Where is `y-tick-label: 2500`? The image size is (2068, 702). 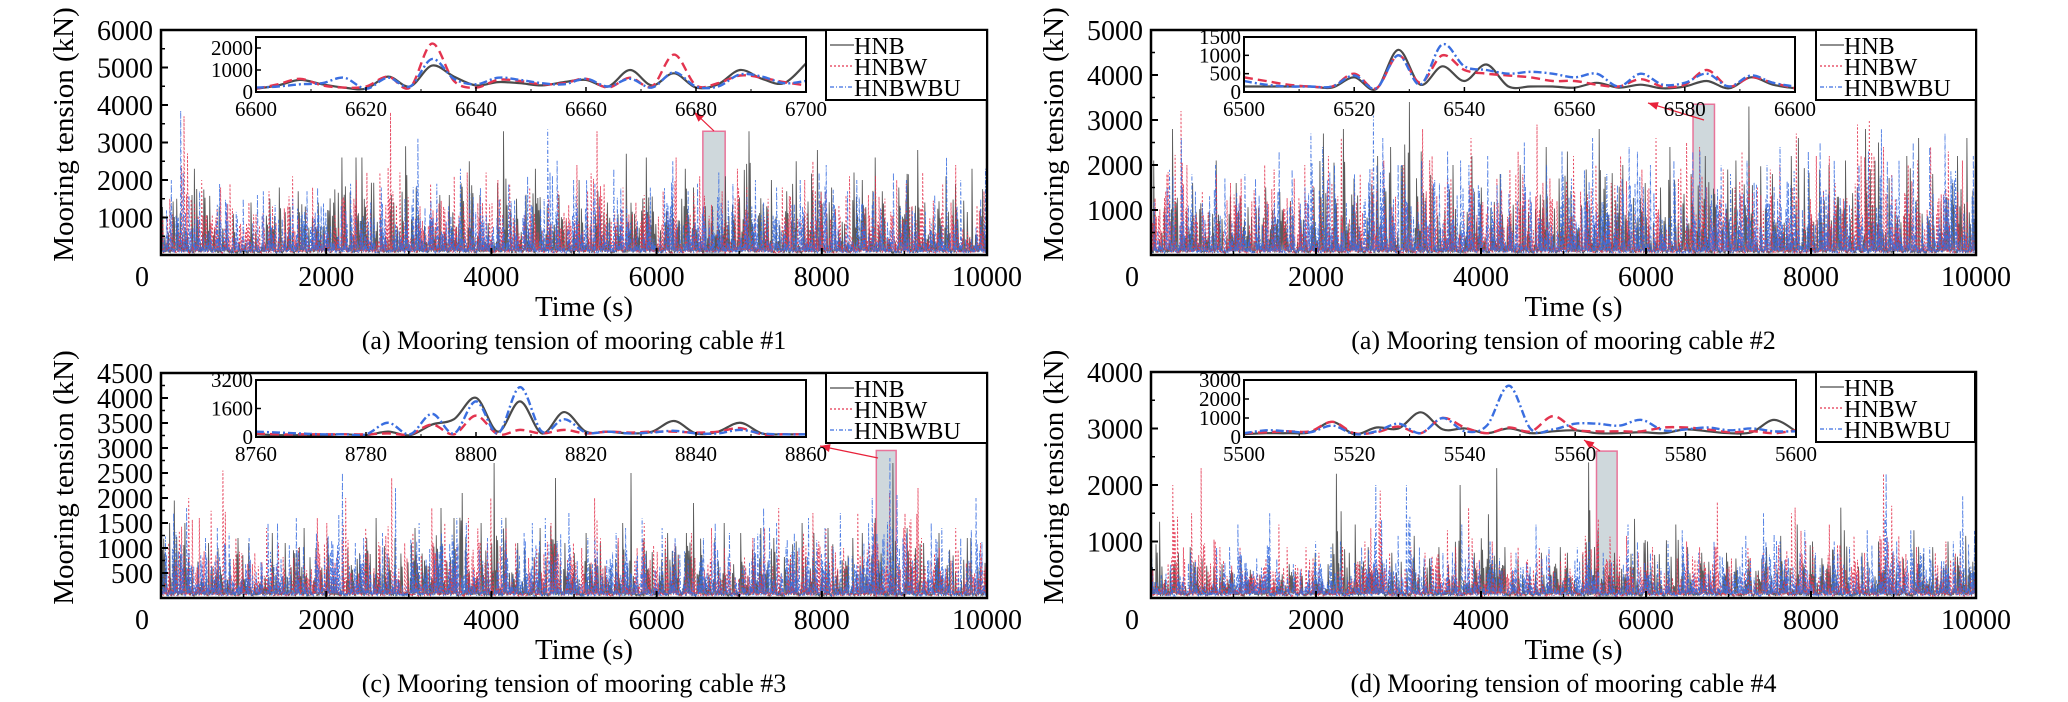 y-tick-label: 2500 is located at coordinates (125, 474).